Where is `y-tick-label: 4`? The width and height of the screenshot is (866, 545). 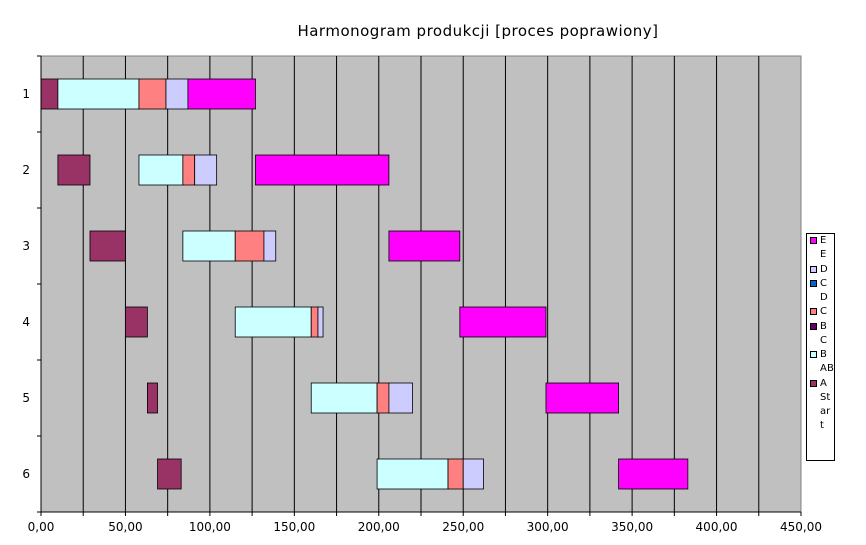
y-tick-label: 4 is located at coordinates (26, 322).